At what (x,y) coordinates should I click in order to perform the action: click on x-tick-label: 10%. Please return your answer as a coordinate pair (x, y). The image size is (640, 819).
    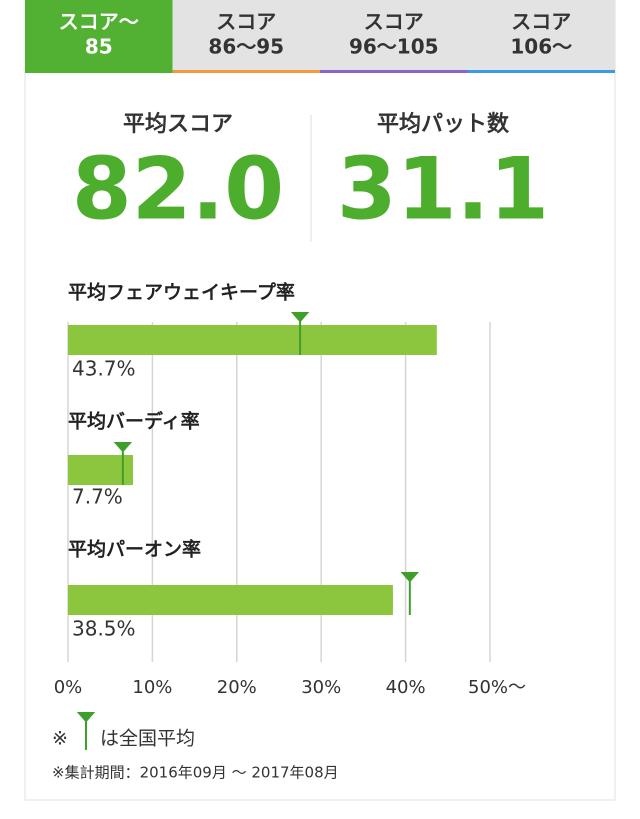
    Looking at the image, I should click on (152, 687).